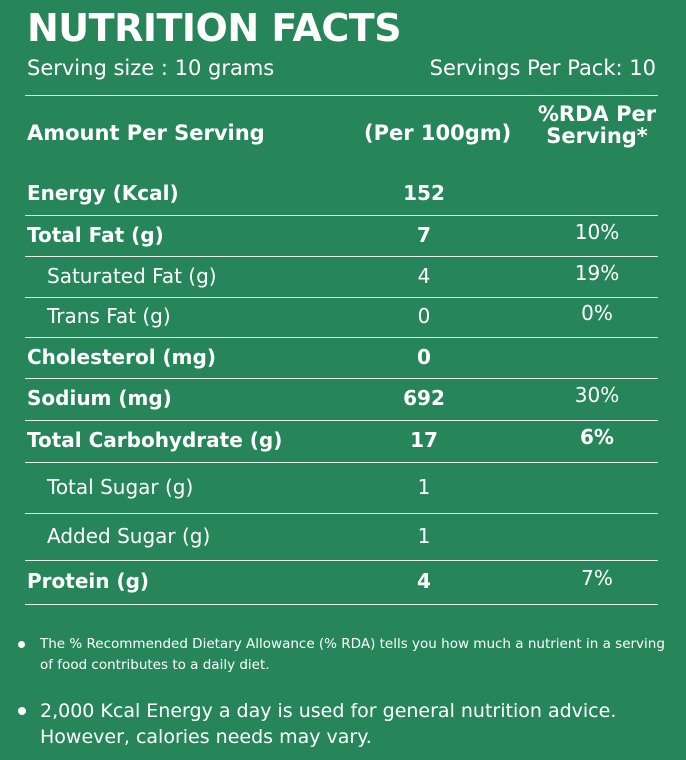 Image resolution: width=686 pixels, height=760 pixels. I want to click on column-header: (Per 100gm), so click(438, 133).